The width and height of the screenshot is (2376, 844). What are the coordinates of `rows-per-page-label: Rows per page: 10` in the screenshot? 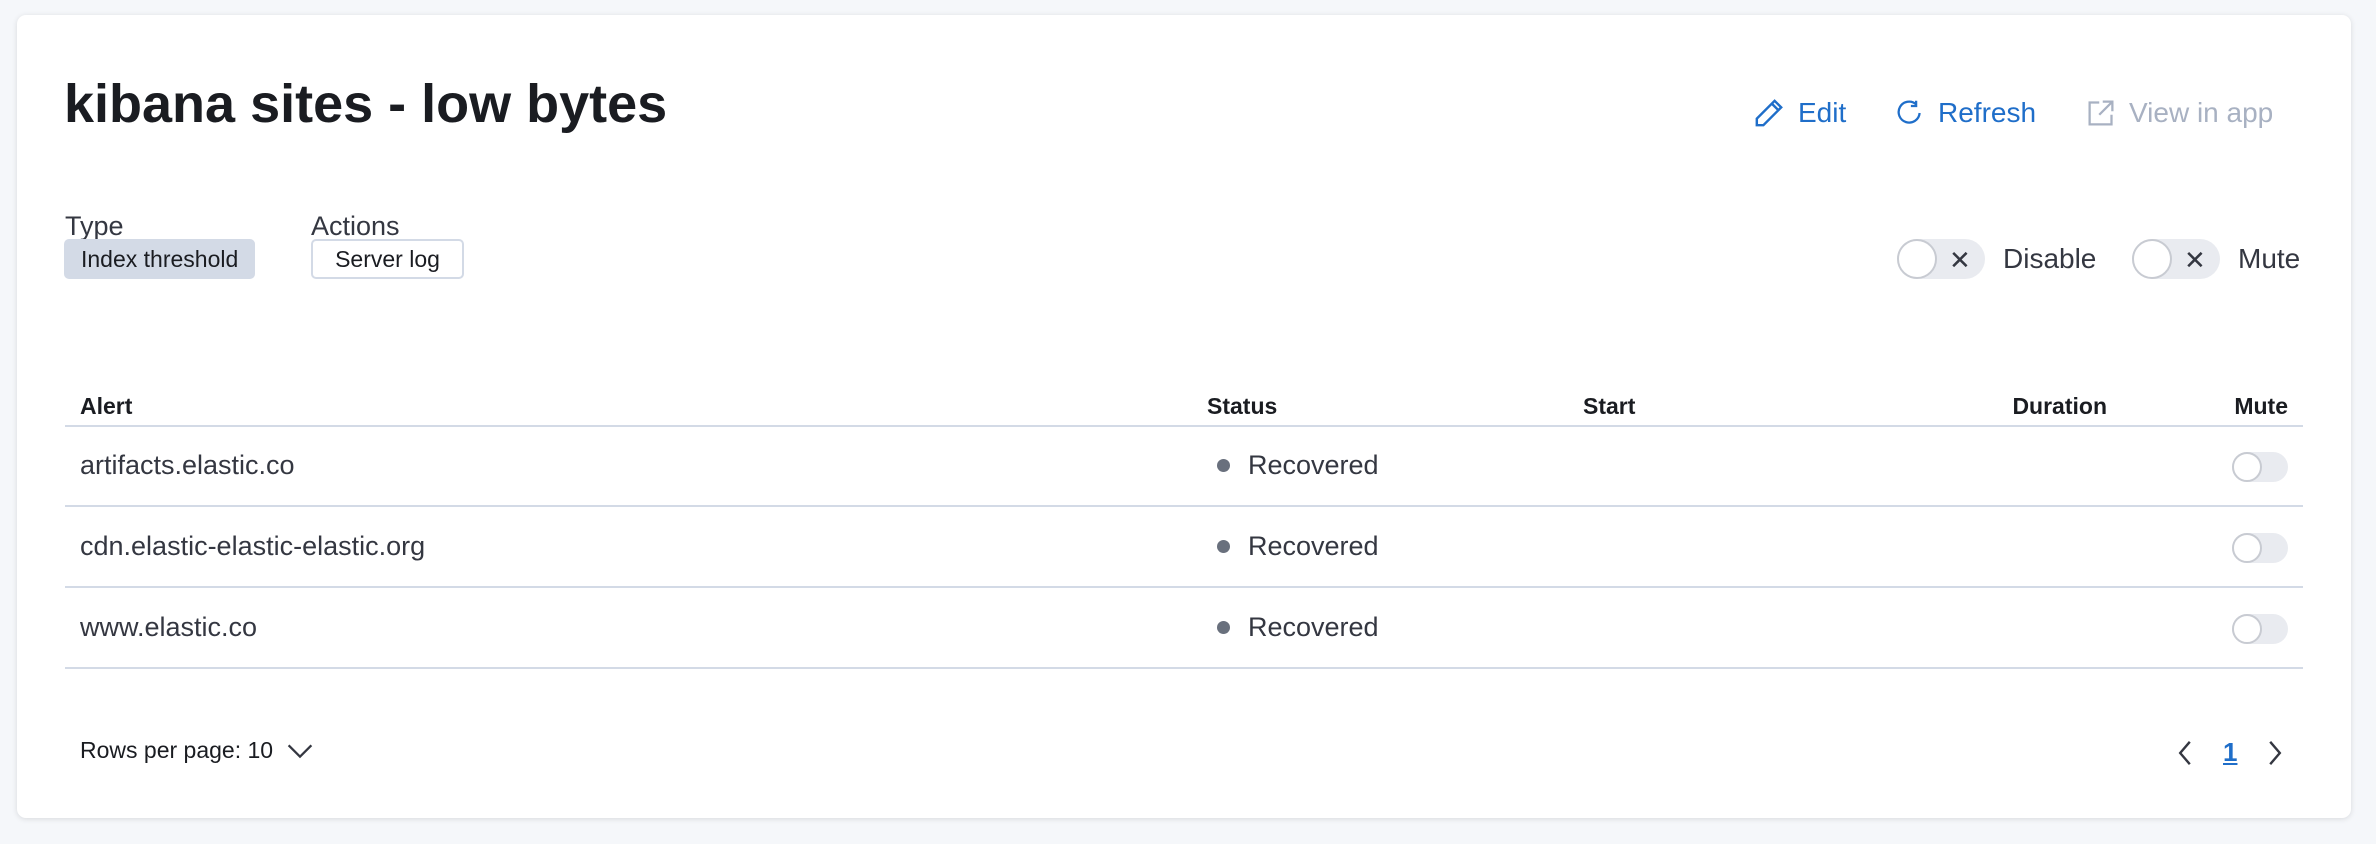 It's located at (177, 750).